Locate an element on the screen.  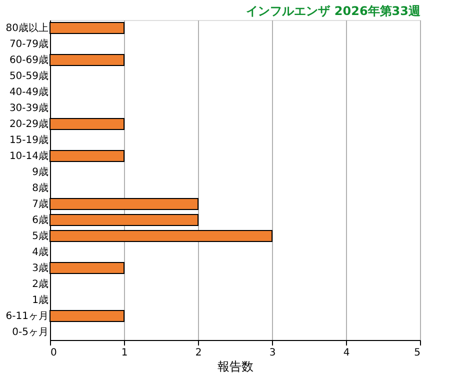
x-tick-label: 1 is located at coordinates (124, 353).